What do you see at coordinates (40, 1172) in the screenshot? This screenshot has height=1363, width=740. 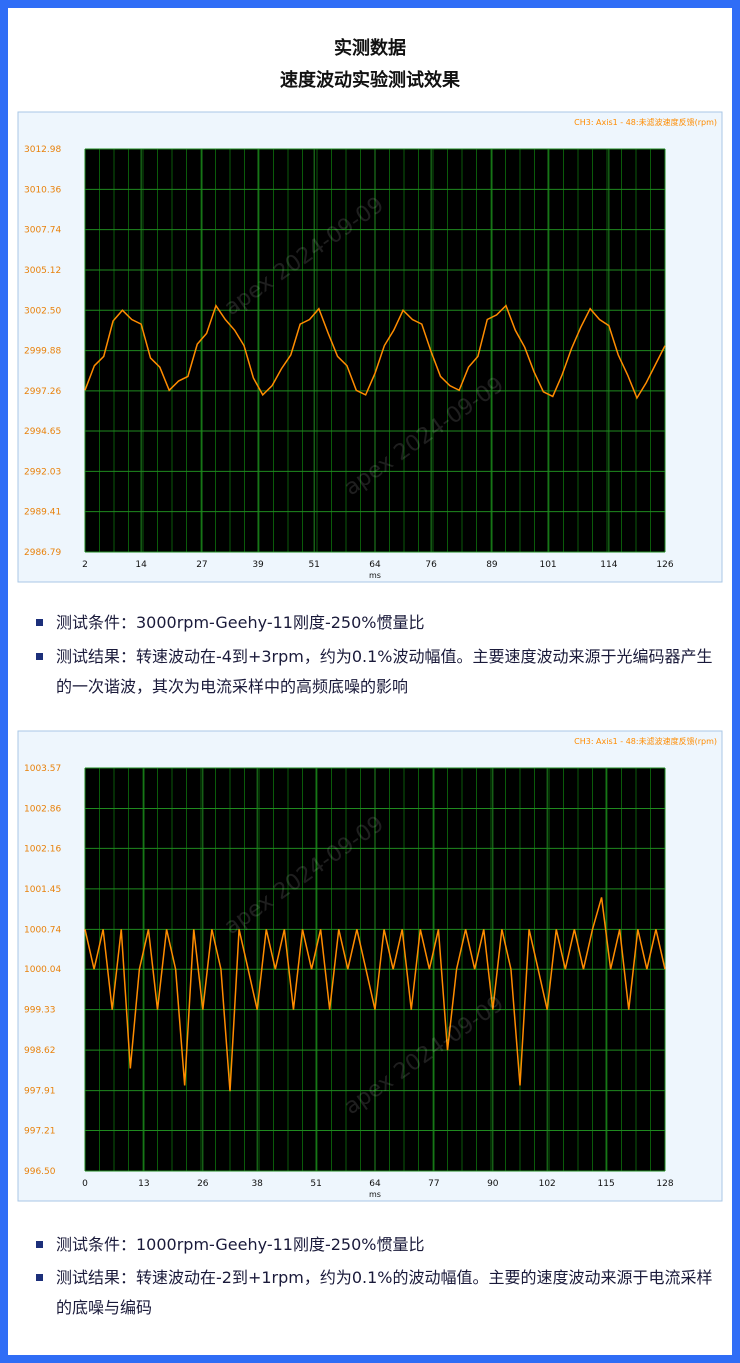 I see `y-tick-label: 996.50` at bounding box center [40, 1172].